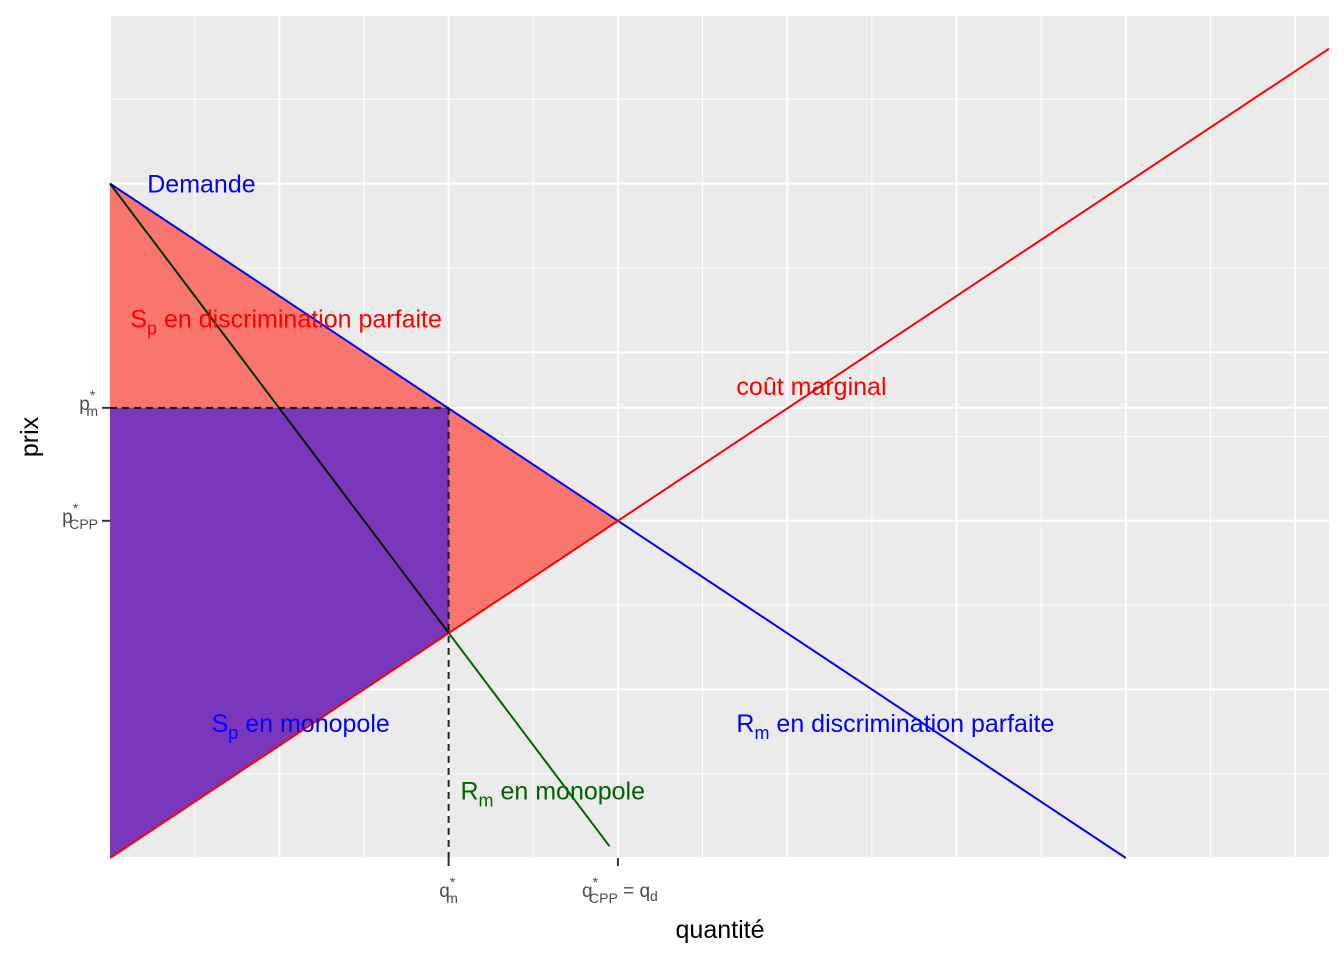 This screenshot has width=1344, height=960. I want to click on y-tick-label-sub: m, so click(92, 411).